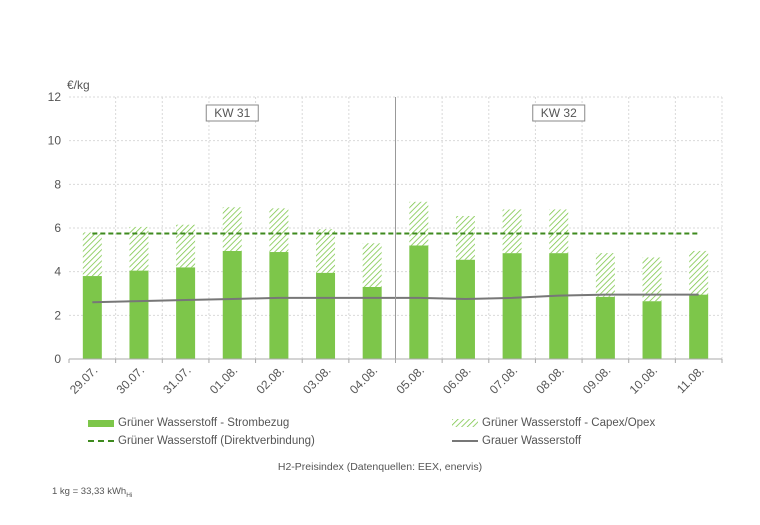 The image size is (760, 525). I want to click on footnote-subscript: Hi, so click(129, 495).